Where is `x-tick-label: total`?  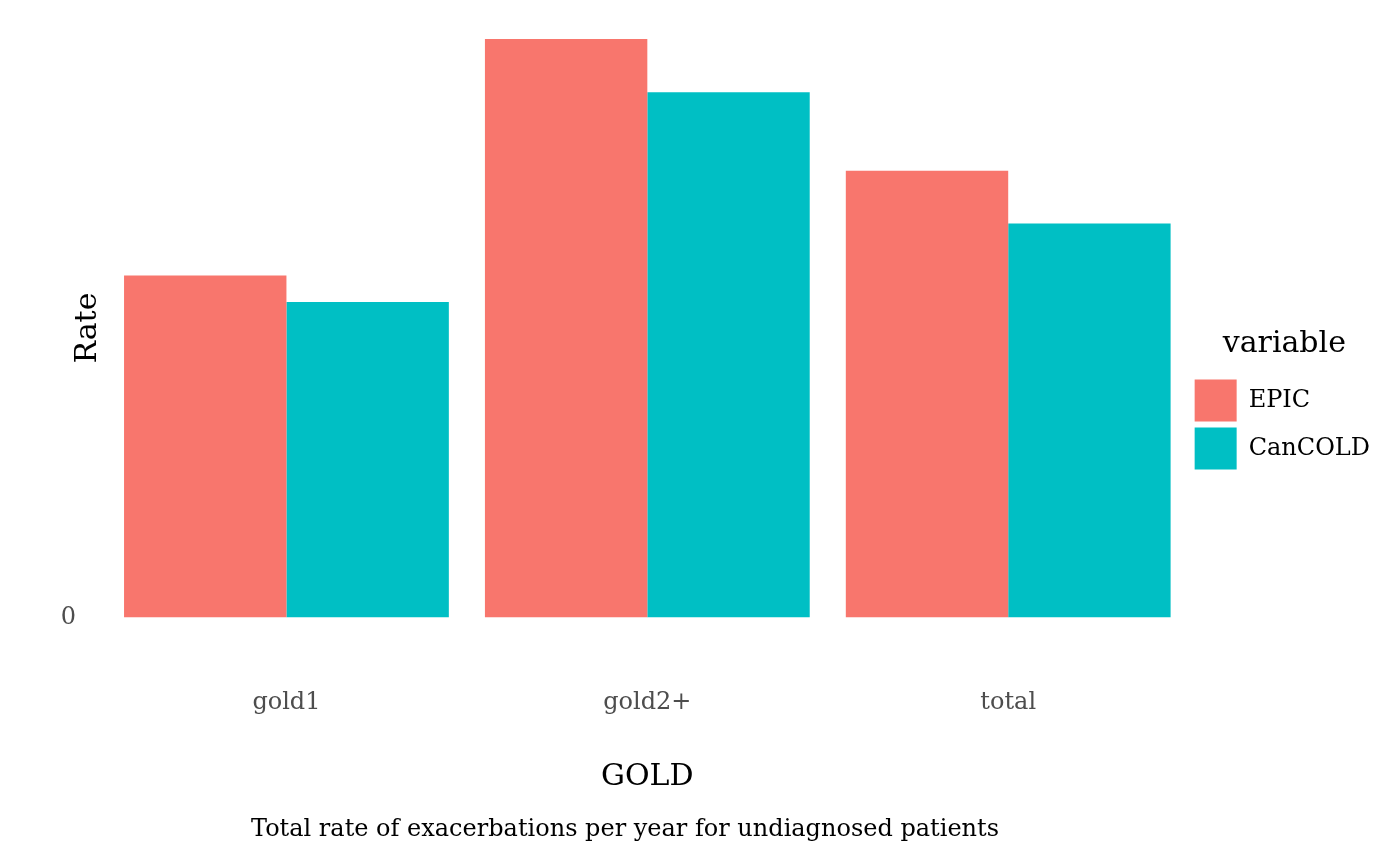 x-tick-label: total is located at coordinates (1008, 700).